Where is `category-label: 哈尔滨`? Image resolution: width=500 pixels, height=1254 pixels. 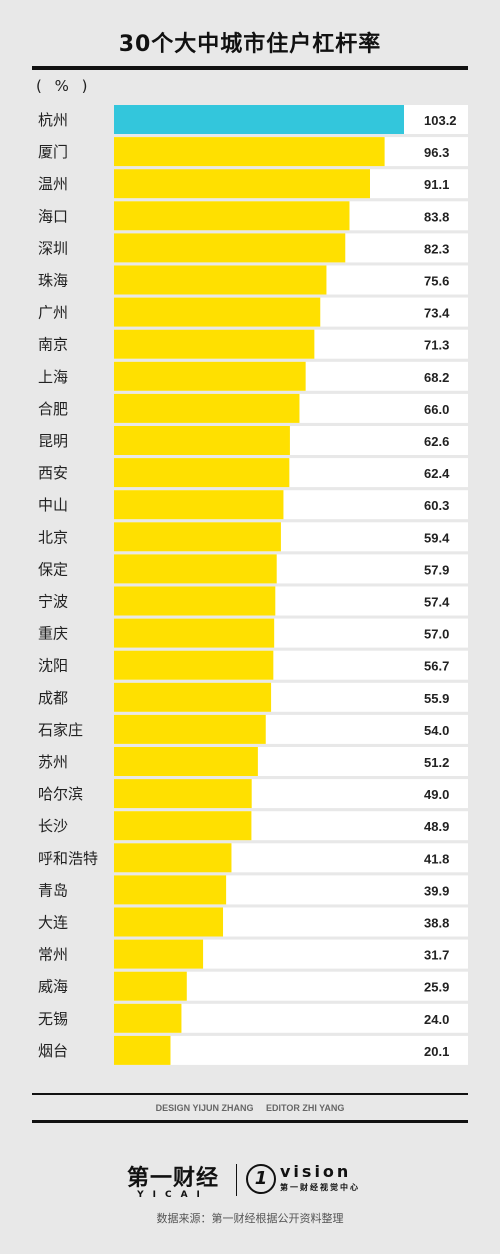
category-label: 哈尔滨 is located at coordinates (60, 794).